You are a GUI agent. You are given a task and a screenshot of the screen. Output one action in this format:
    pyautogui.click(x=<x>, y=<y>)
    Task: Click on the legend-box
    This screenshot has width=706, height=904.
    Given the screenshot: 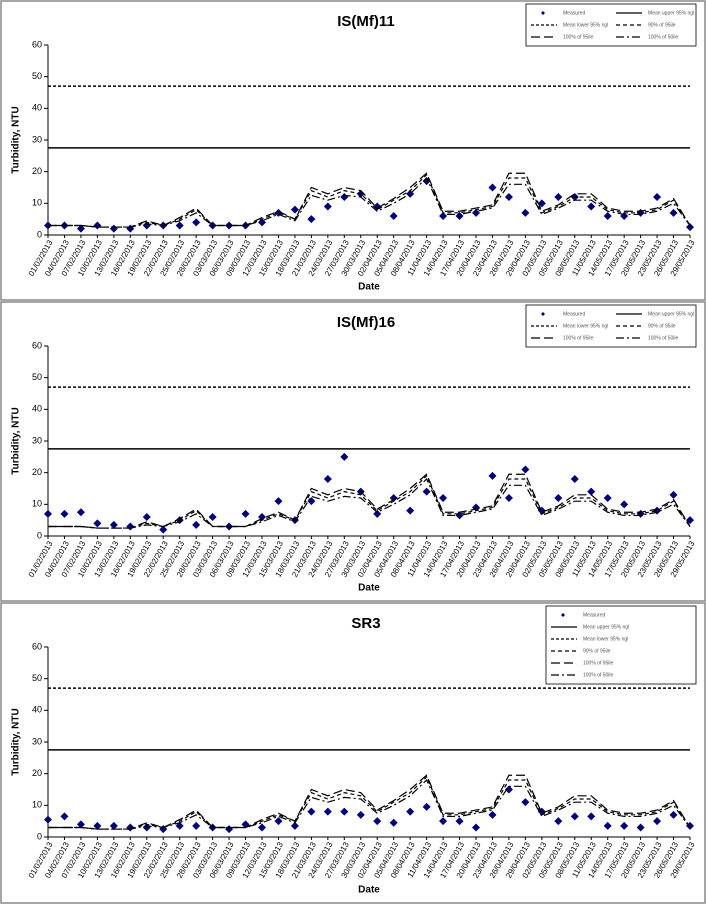 What is the action you would take?
    pyautogui.click(x=611, y=326)
    